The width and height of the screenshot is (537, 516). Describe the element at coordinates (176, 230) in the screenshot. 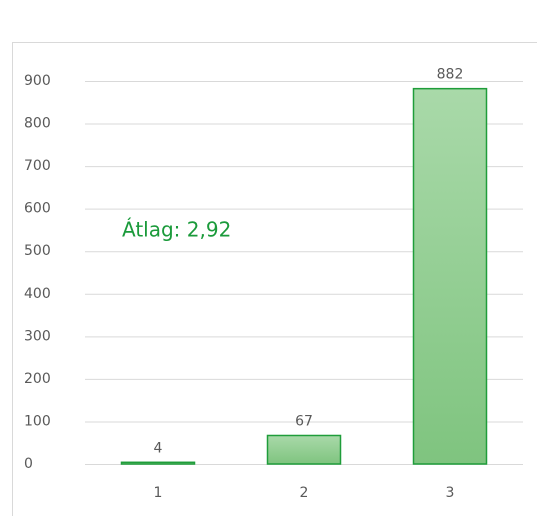

I see `annotation: Átlag: 2,92` at that location.